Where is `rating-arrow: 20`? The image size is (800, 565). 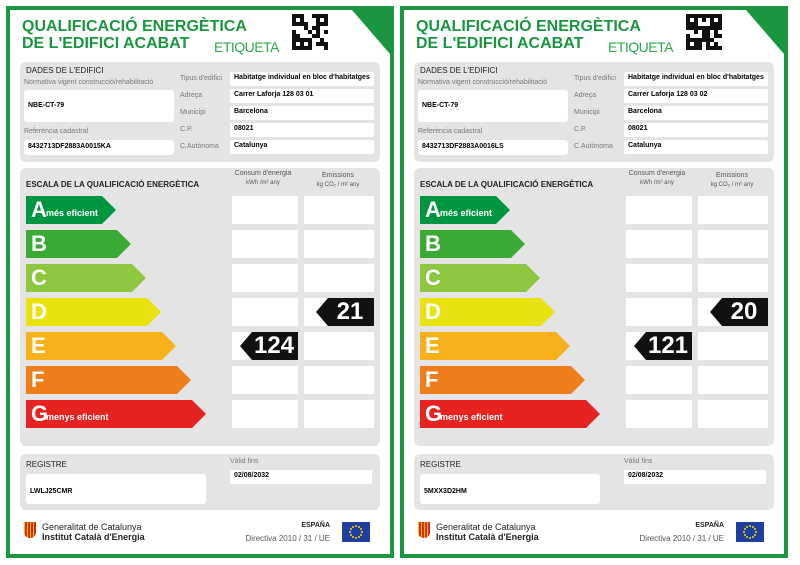 rating-arrow: 20 is located at coordinates (739, 312).